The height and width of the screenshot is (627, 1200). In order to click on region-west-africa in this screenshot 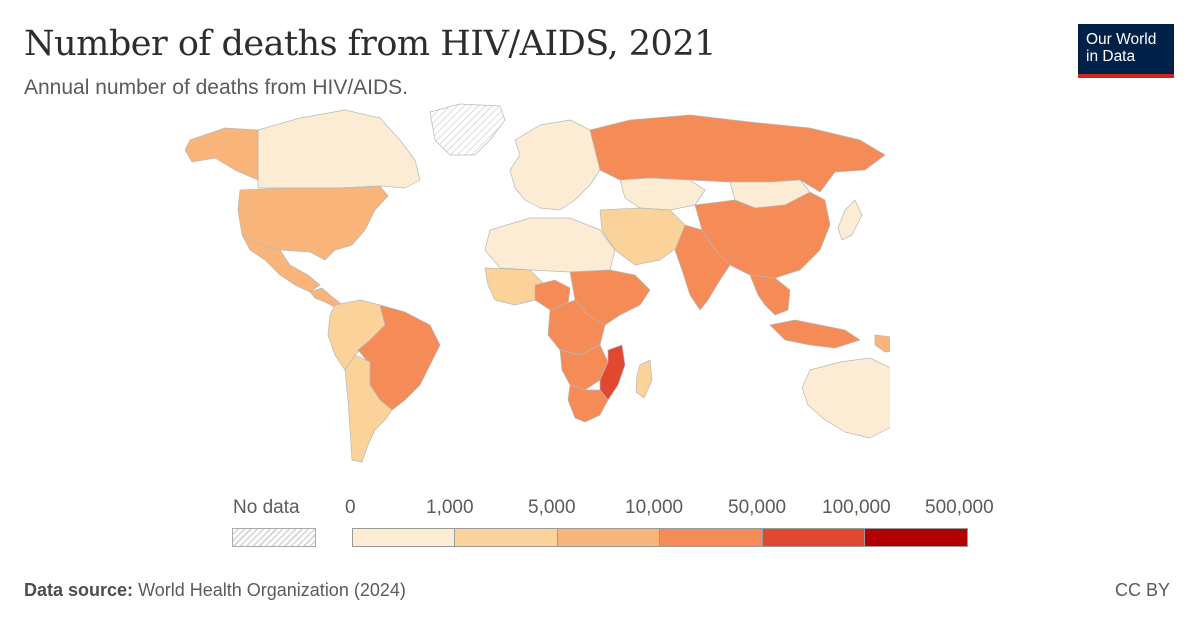, I will do `click(515, 286)`.